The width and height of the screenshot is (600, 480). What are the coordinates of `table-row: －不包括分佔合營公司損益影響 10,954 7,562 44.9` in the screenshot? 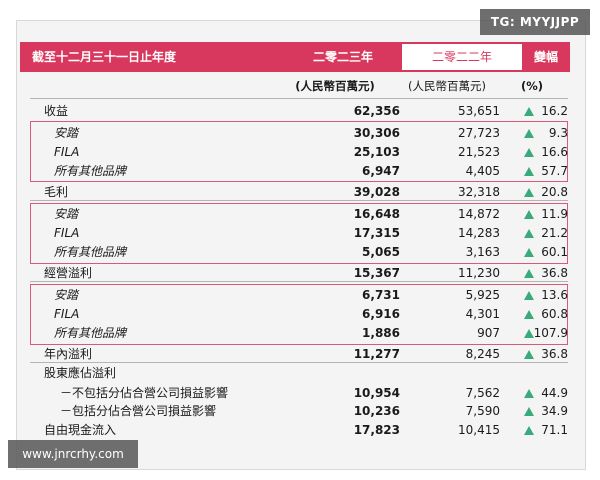 It's located at (300, 393).